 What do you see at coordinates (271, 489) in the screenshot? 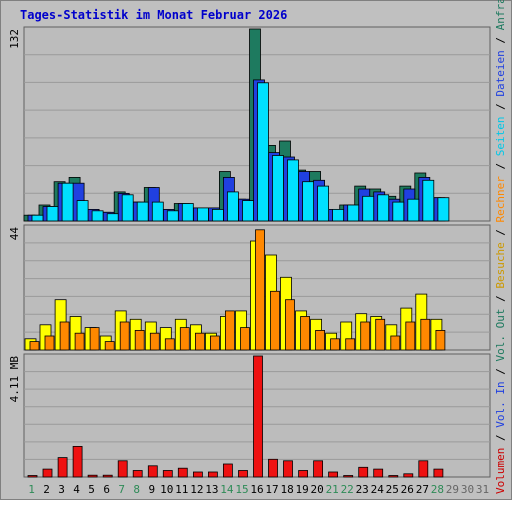
I see `x-tick-label-day-17: 17` at bounding box center [271, 489].